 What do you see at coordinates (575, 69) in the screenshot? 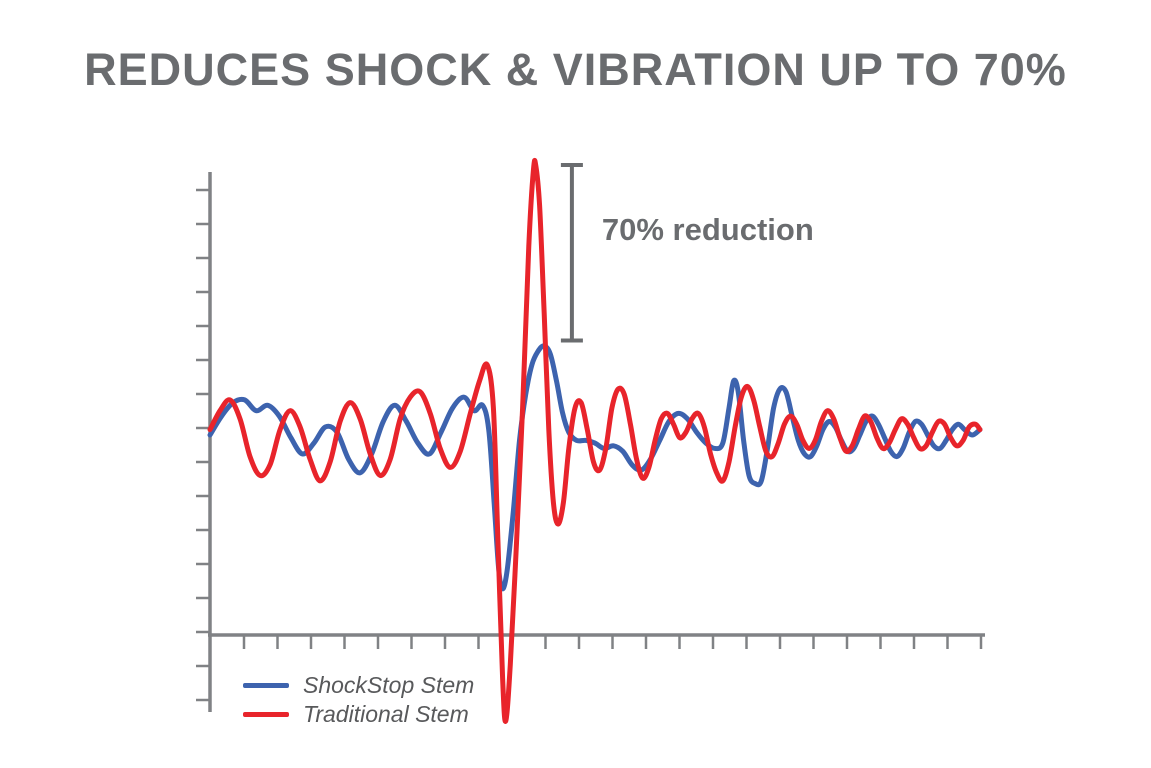
I see `page-title: REDUCES SHOCK & VIBRATION UP TO 70%` at bounding box center [575, 69].